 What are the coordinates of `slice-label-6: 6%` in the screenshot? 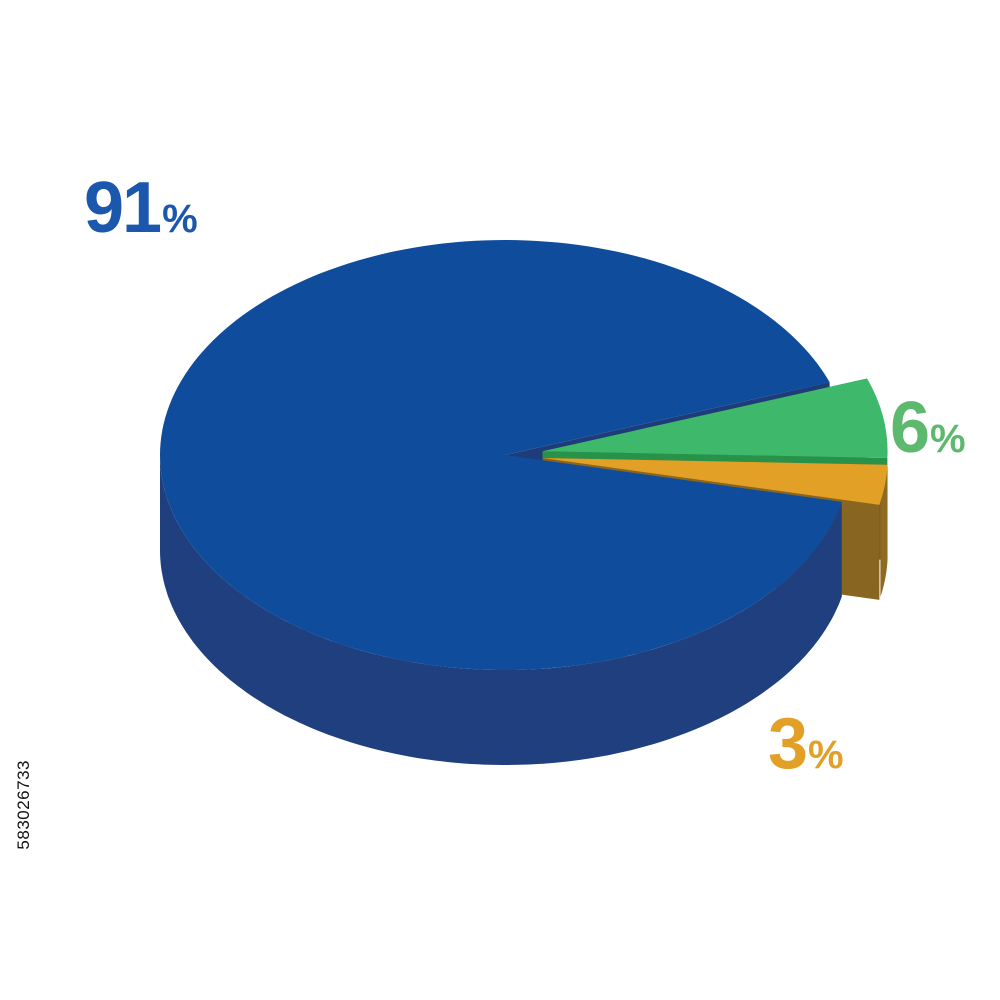 It's located at (928, 428).